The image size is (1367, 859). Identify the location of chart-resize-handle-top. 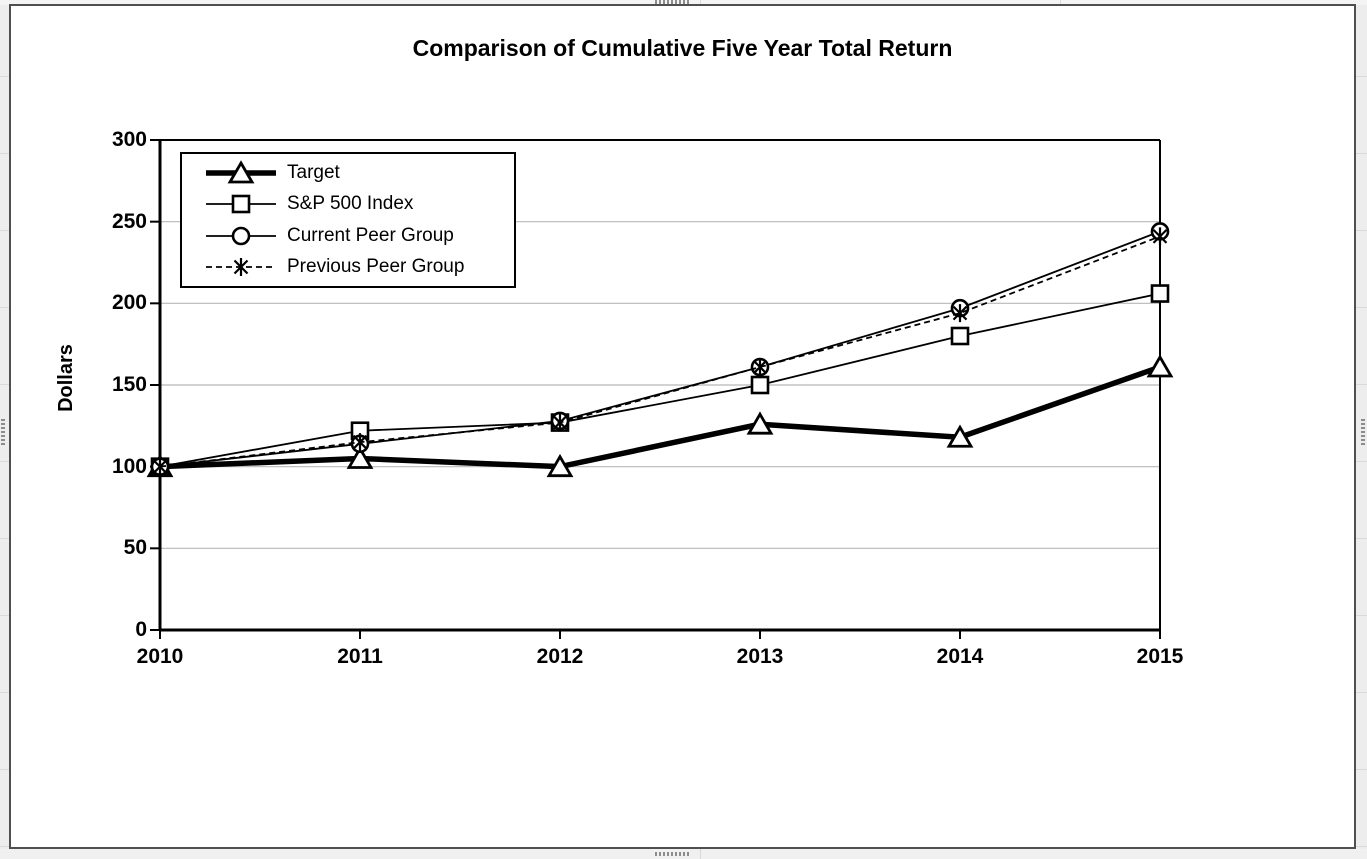
(673, 2).